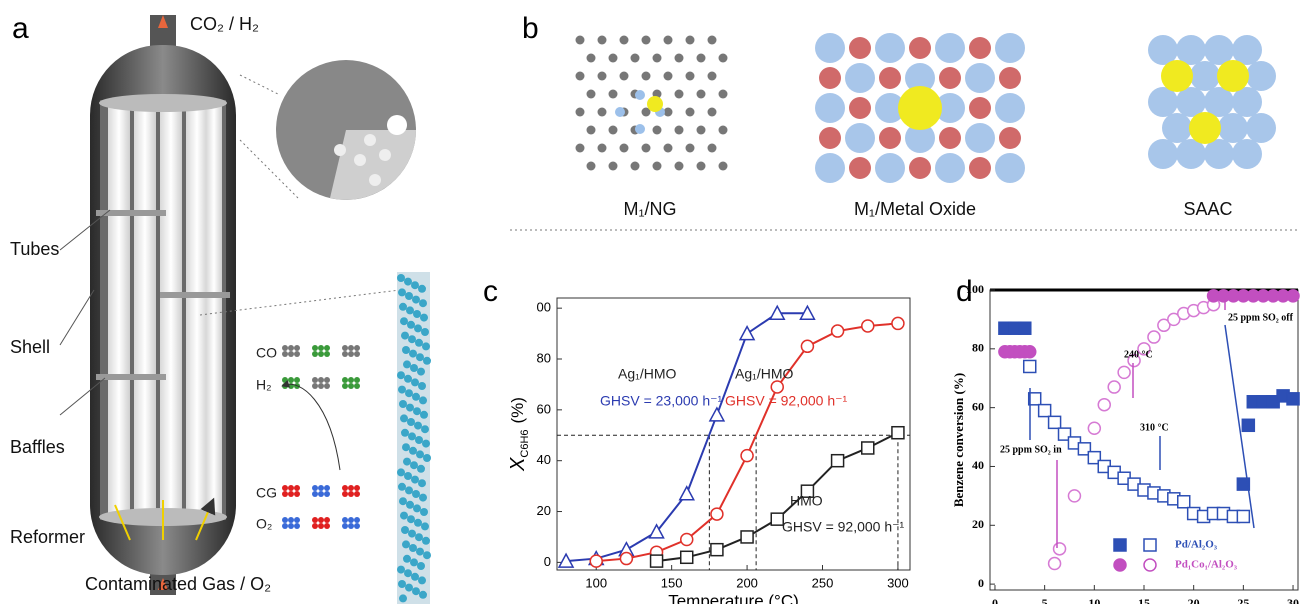  What do you see at coordinates (517, 410) in the screenshot?
I see `y-axis-unit: (%)` at bounding box center [517, 410].